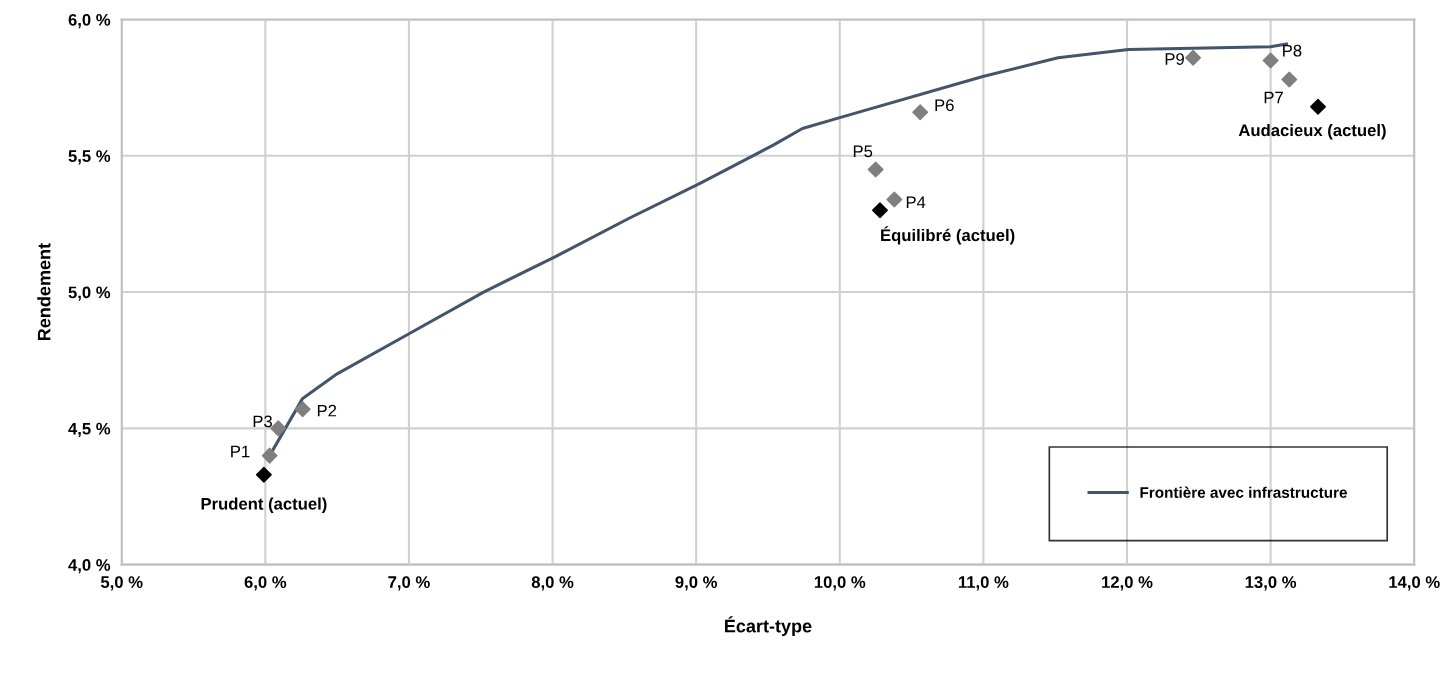 This screenshot has height=673, width=1449. What do you see at coordinates (768, 626) in the screenshot?
I see `x-axis-title: Écart-type` at bounding box center [768, 626].